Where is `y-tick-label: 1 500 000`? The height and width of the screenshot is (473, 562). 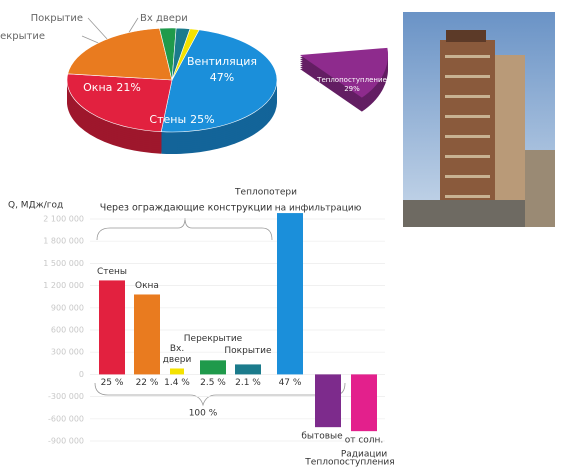 y-tick-label: 1 500 000 is located at coordinates (63, 263).